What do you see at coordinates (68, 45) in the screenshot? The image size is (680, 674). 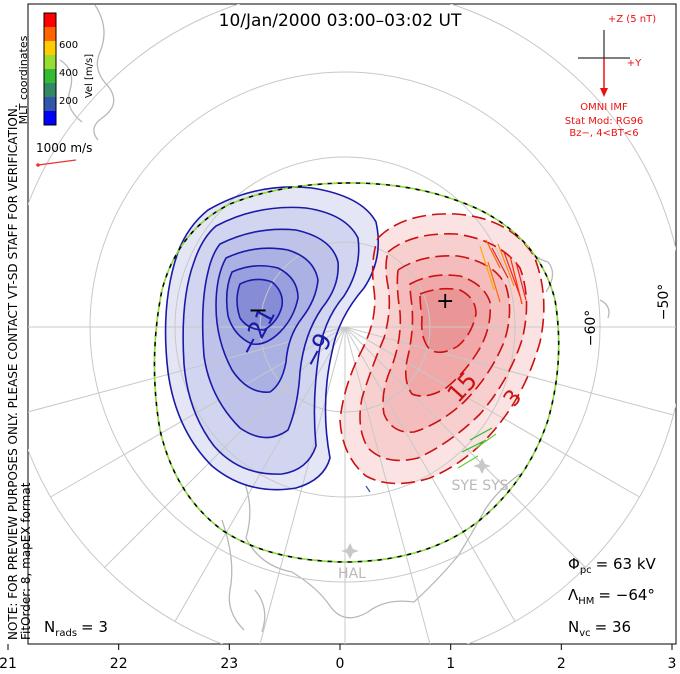 I see `colorbar-tick-600: 600` at bounding box center [68, 45].